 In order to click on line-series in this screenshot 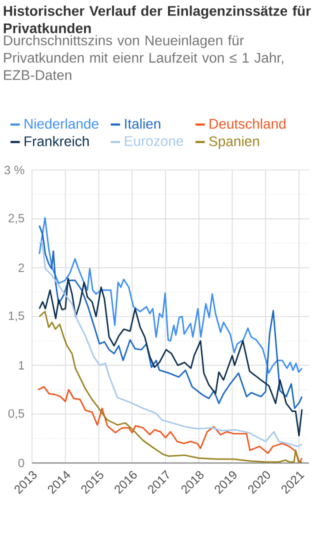, I will do `click(170, 424)`.